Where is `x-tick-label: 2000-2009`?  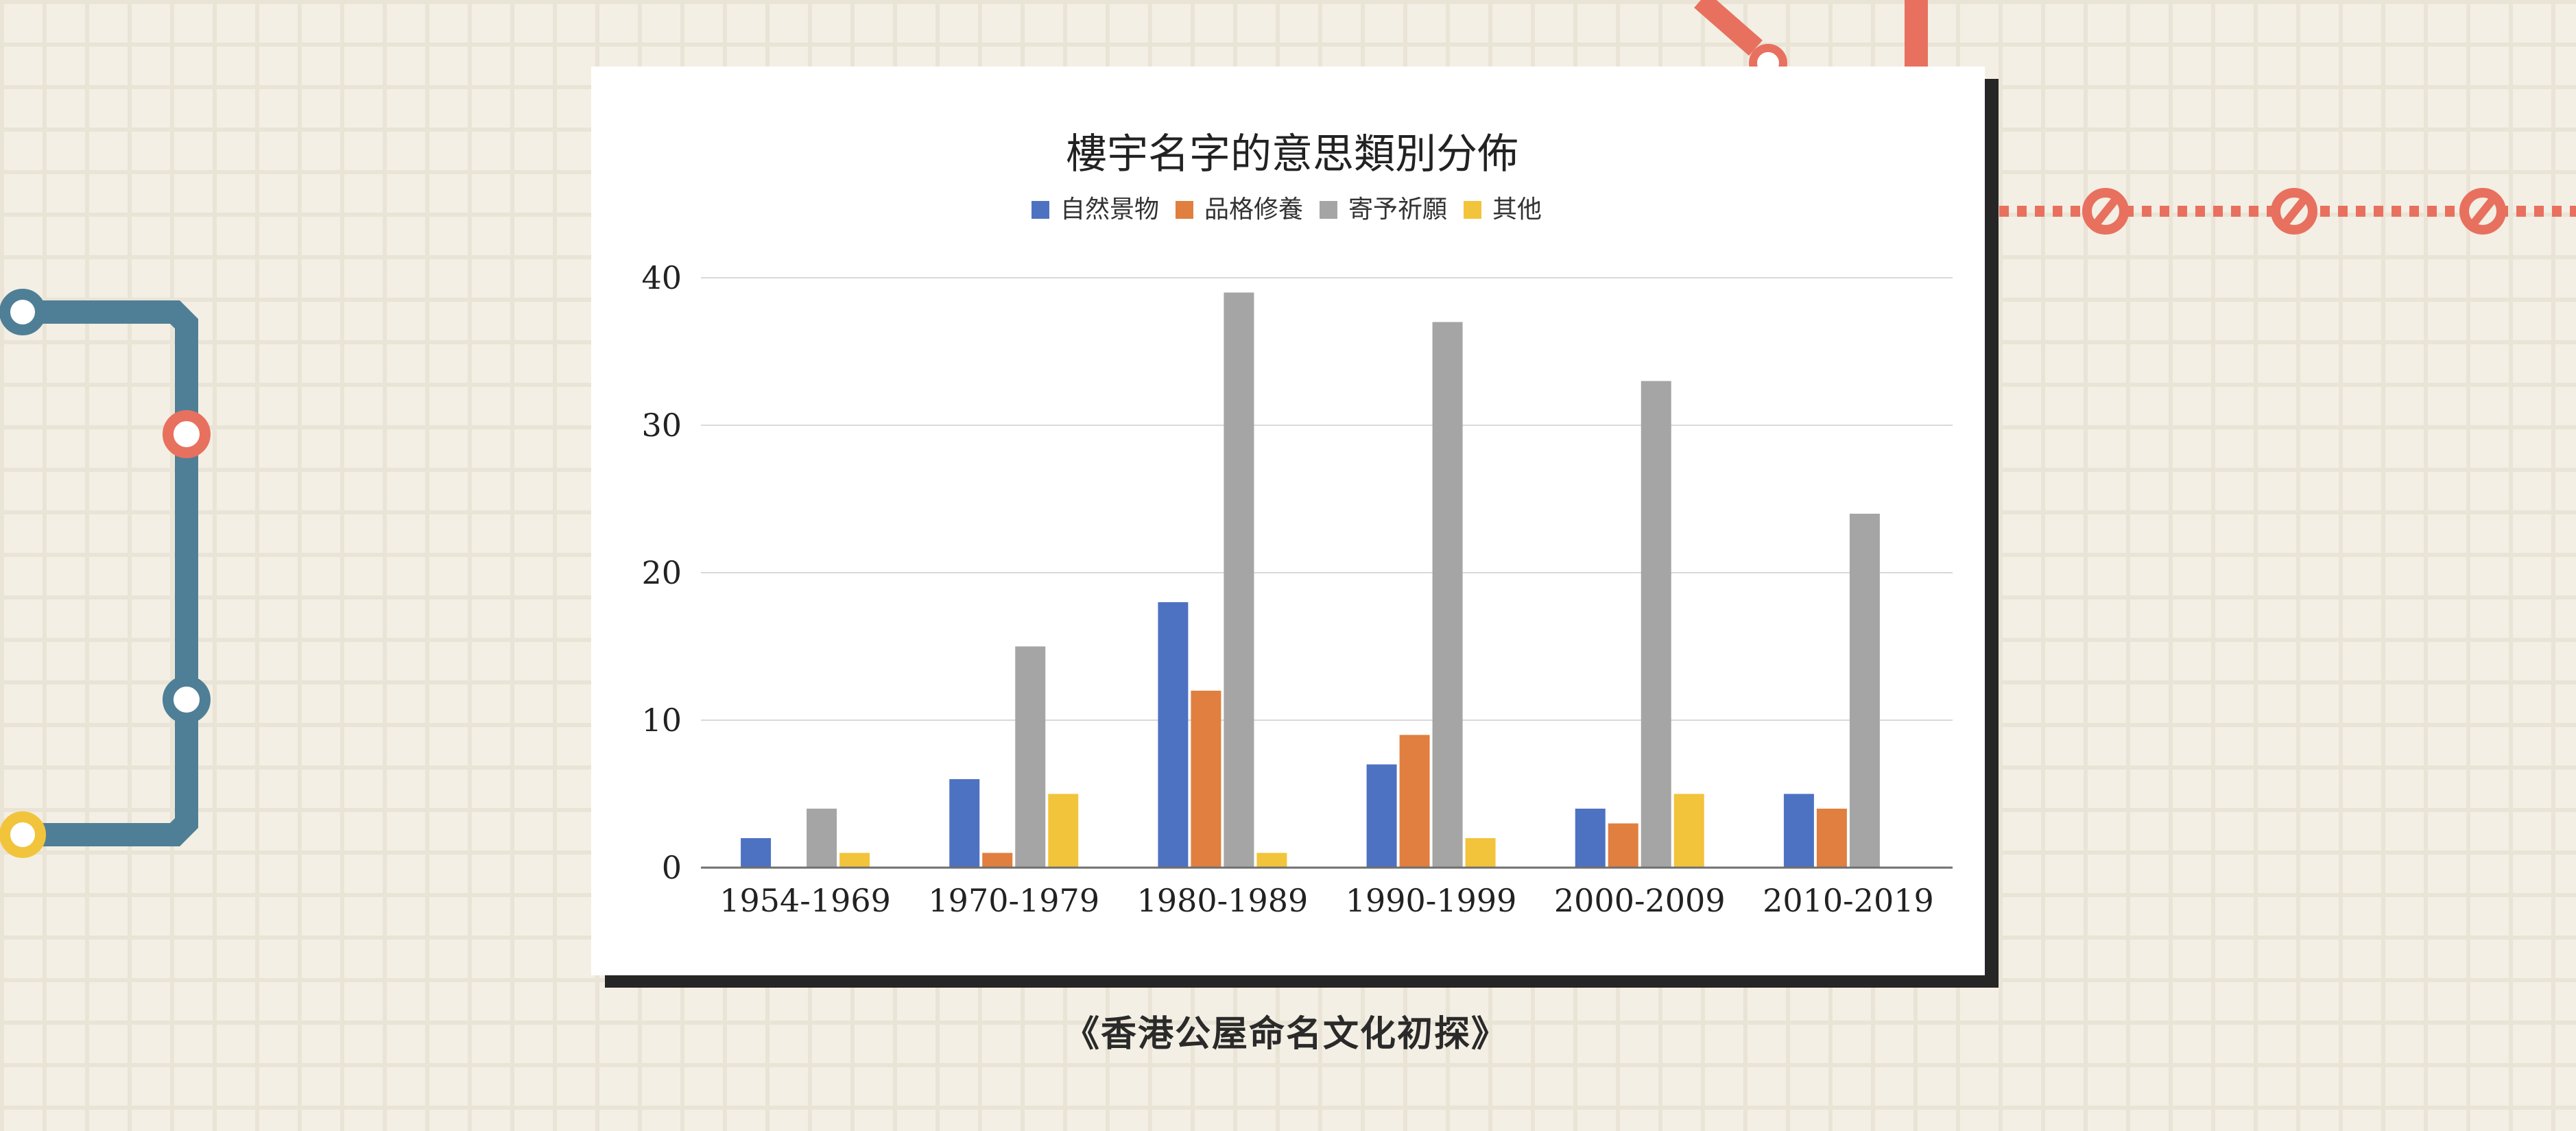
x-tick-label: 2000-2009 is located at coordinates (1640, 900).